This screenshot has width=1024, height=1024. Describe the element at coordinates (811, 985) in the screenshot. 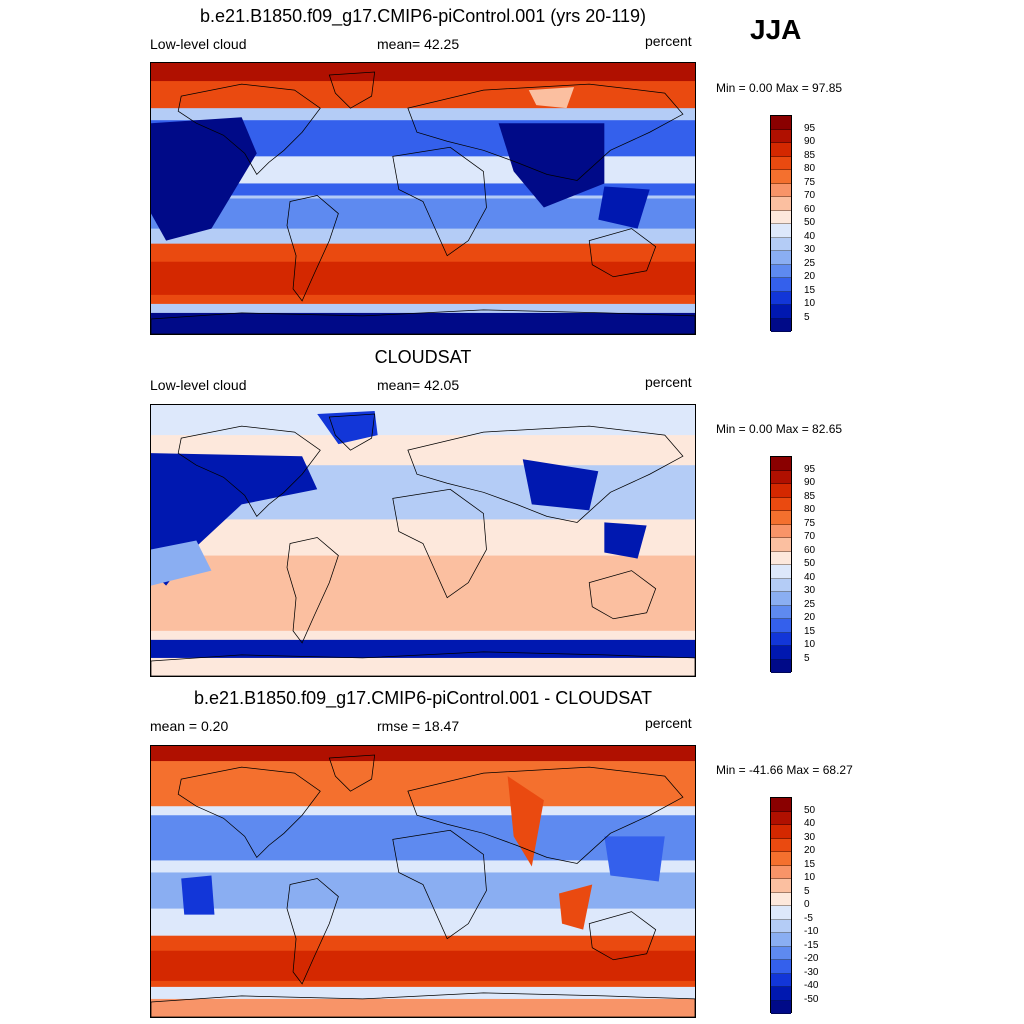

I see `colorbar-tick-label: -40` at that location.